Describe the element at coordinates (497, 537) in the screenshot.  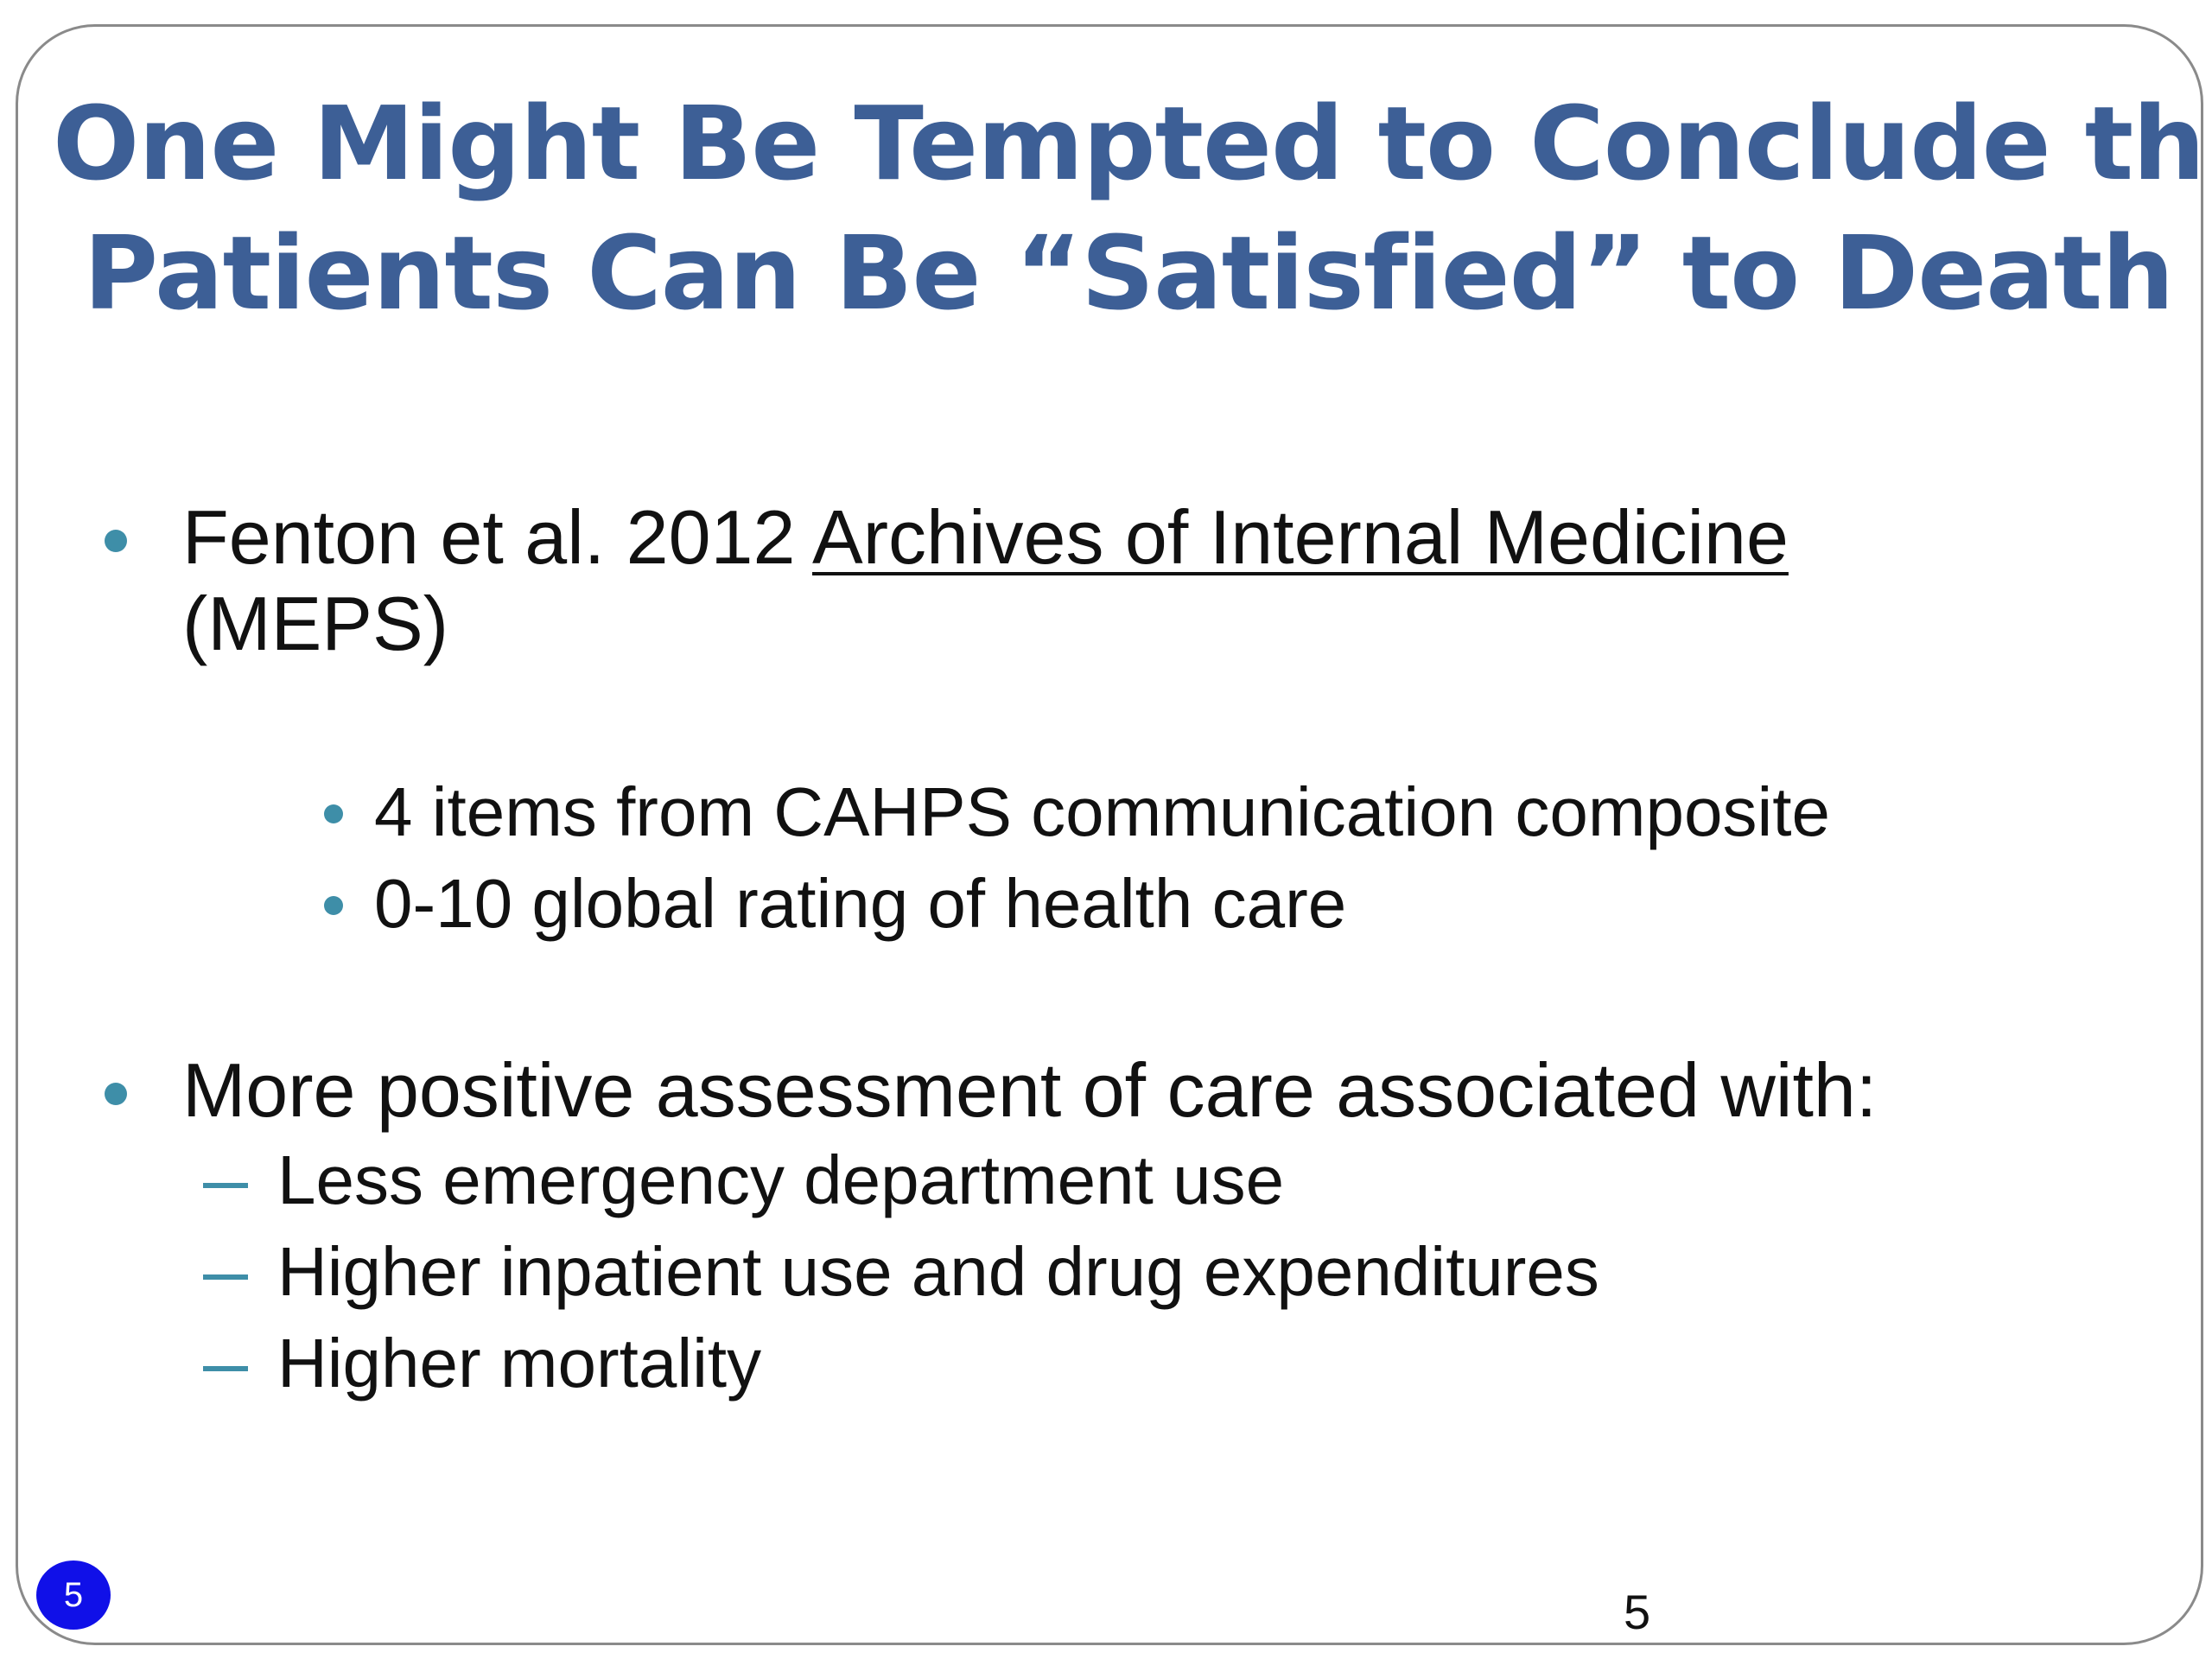
I see `citation-text: Fenton et al. 2012` at that location.